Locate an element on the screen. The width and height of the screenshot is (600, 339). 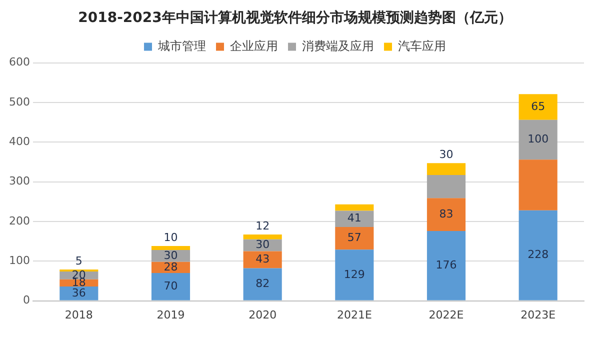
data-label: 43 is located at coordinates (263, 259).